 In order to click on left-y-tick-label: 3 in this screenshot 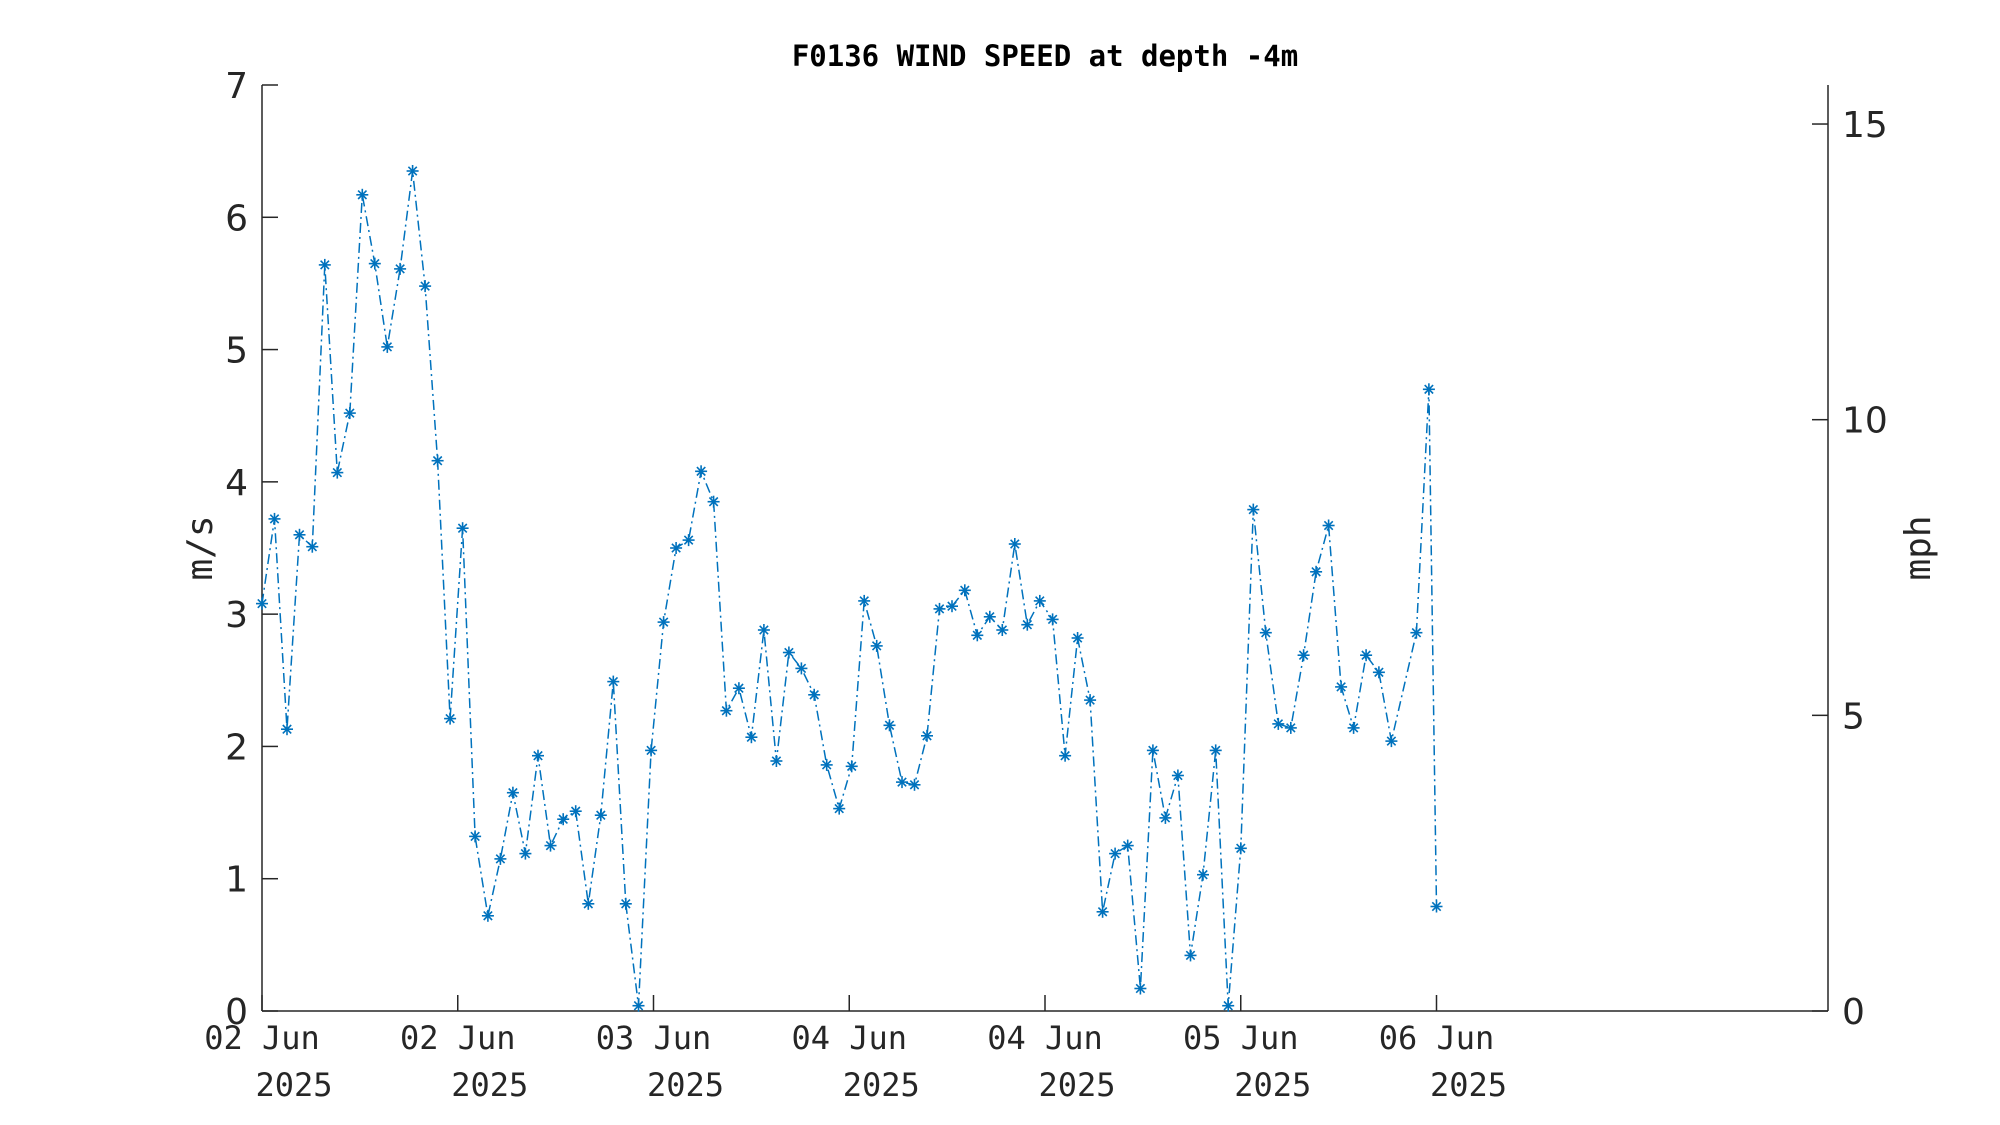, I will do `click(236, 615)`.